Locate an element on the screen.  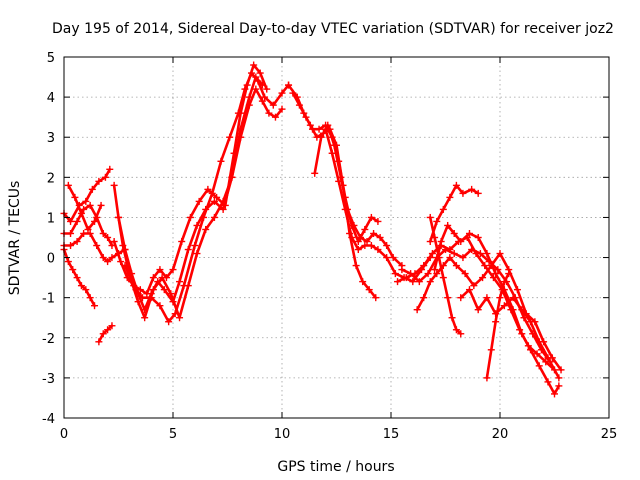
y-tick-label: 5 is located at coordinates (51, 58).